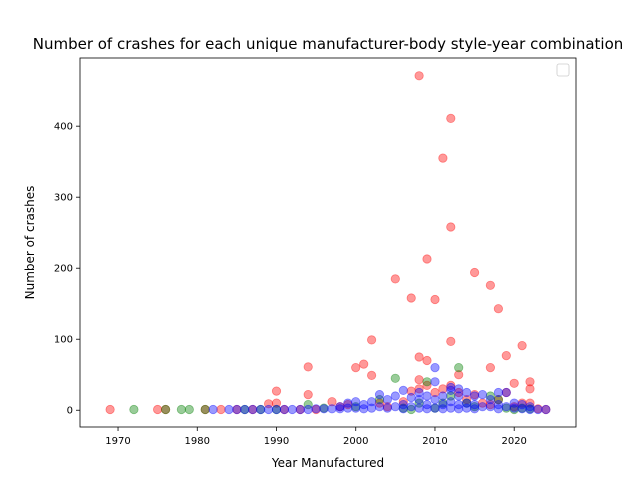  I want to click on x-tick-label: 2010, so click(434, 441).